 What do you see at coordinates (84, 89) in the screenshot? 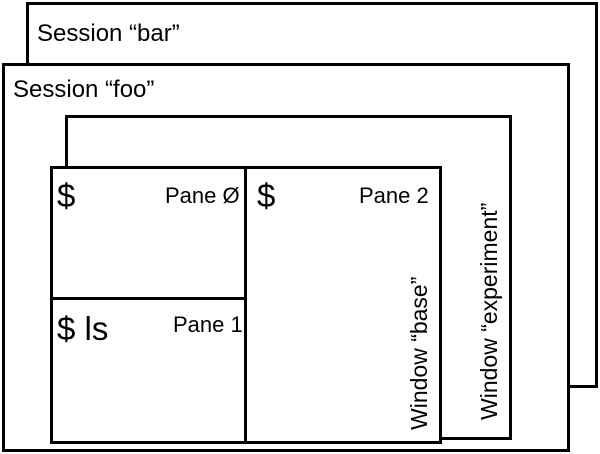
I see `session-foo-label: Session “foo”` at bounding box center [84, 89].